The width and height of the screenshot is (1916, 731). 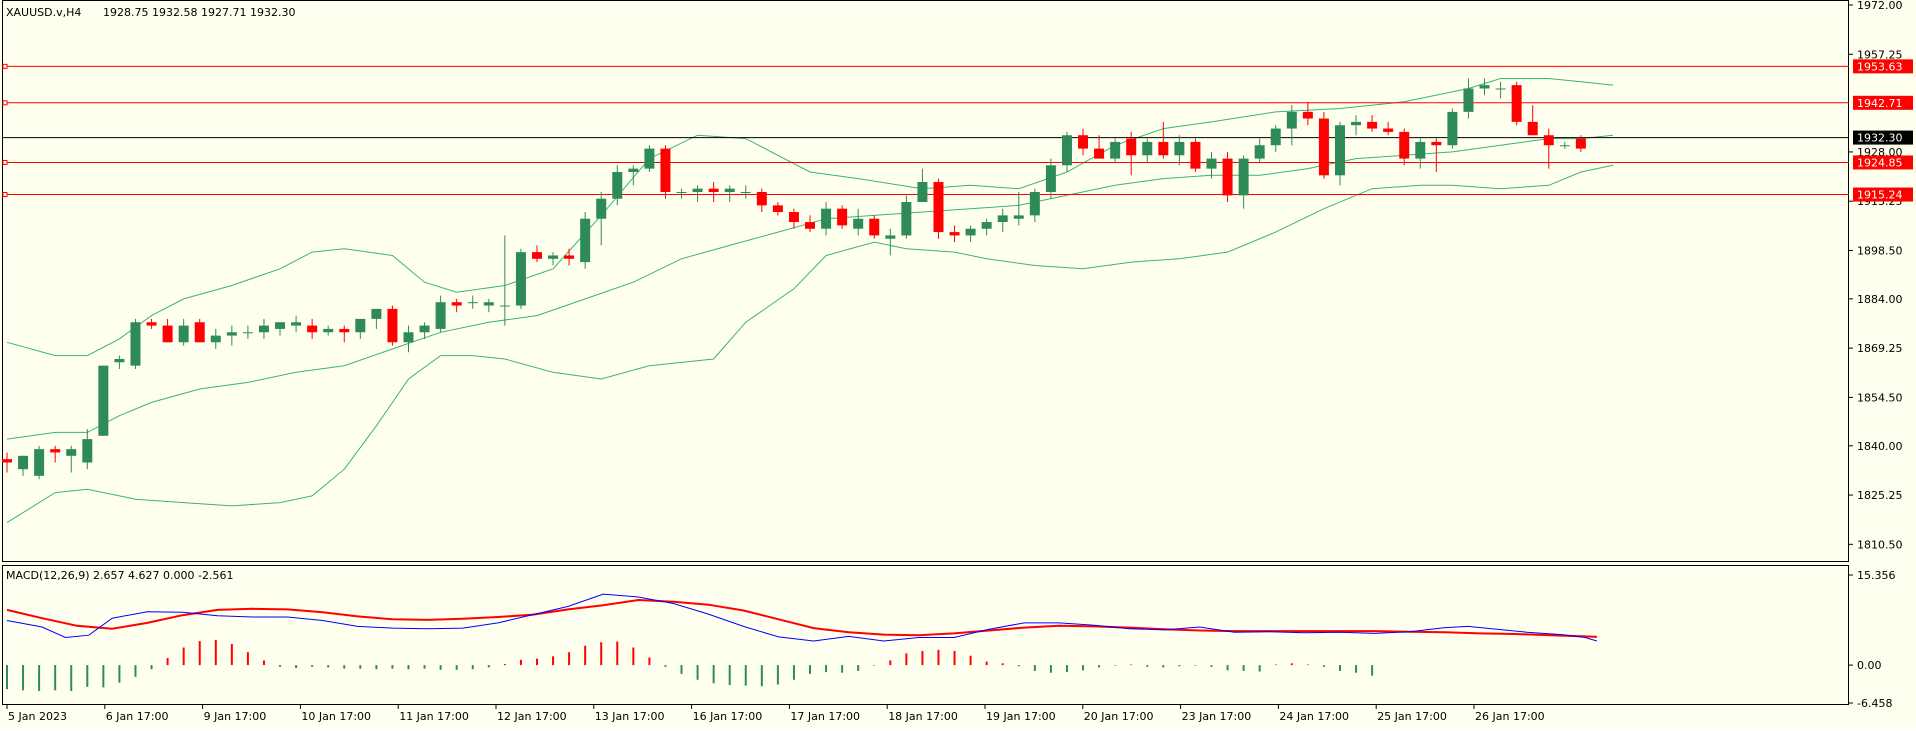 What do you see at coordinates (825, 716) in the screenshot?
I see `time-tick-label: 17 Jan 17:00` at bounding box center [825, 716].